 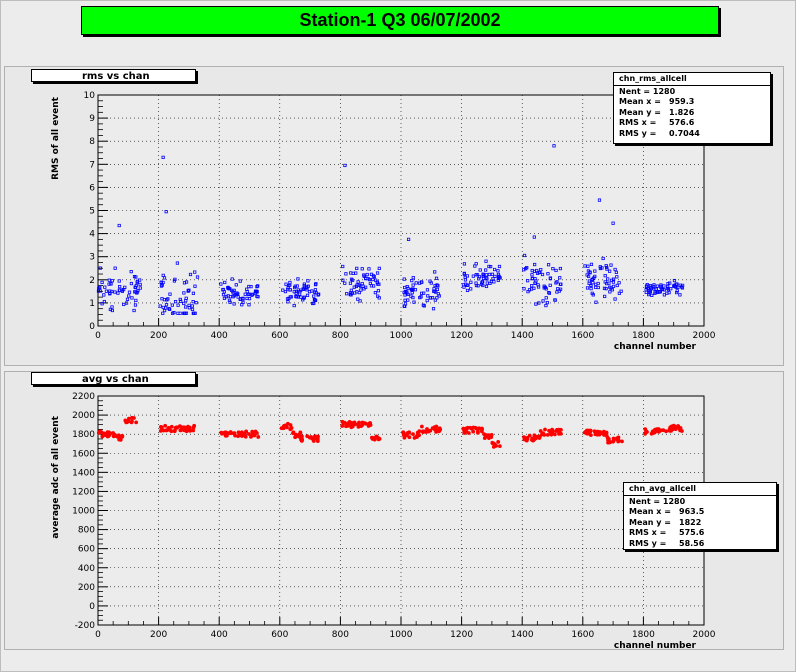 What do you see at coordinates (83, 492) in the screenshot?
I see `avg-ytick-label: 1200` at bounding box center [83, 492].